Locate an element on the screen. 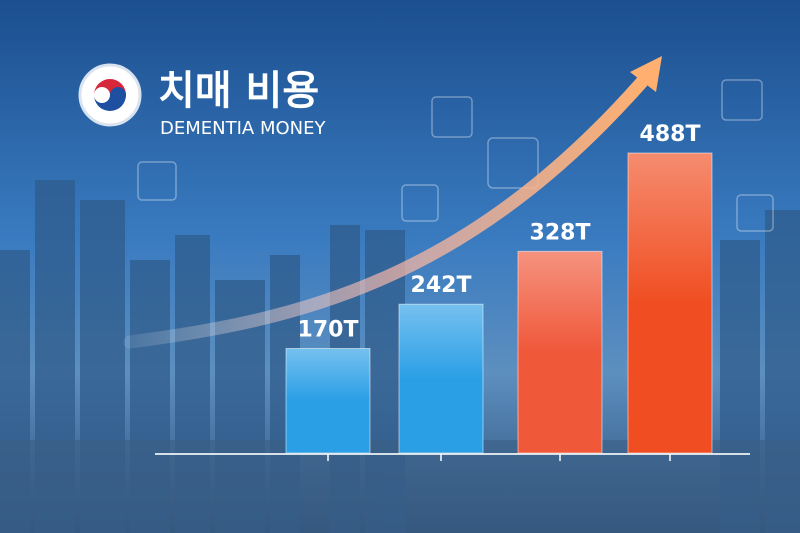 This screenshot has width=800, height=533. trend-arrowhead is located at coordinates (646, 74).